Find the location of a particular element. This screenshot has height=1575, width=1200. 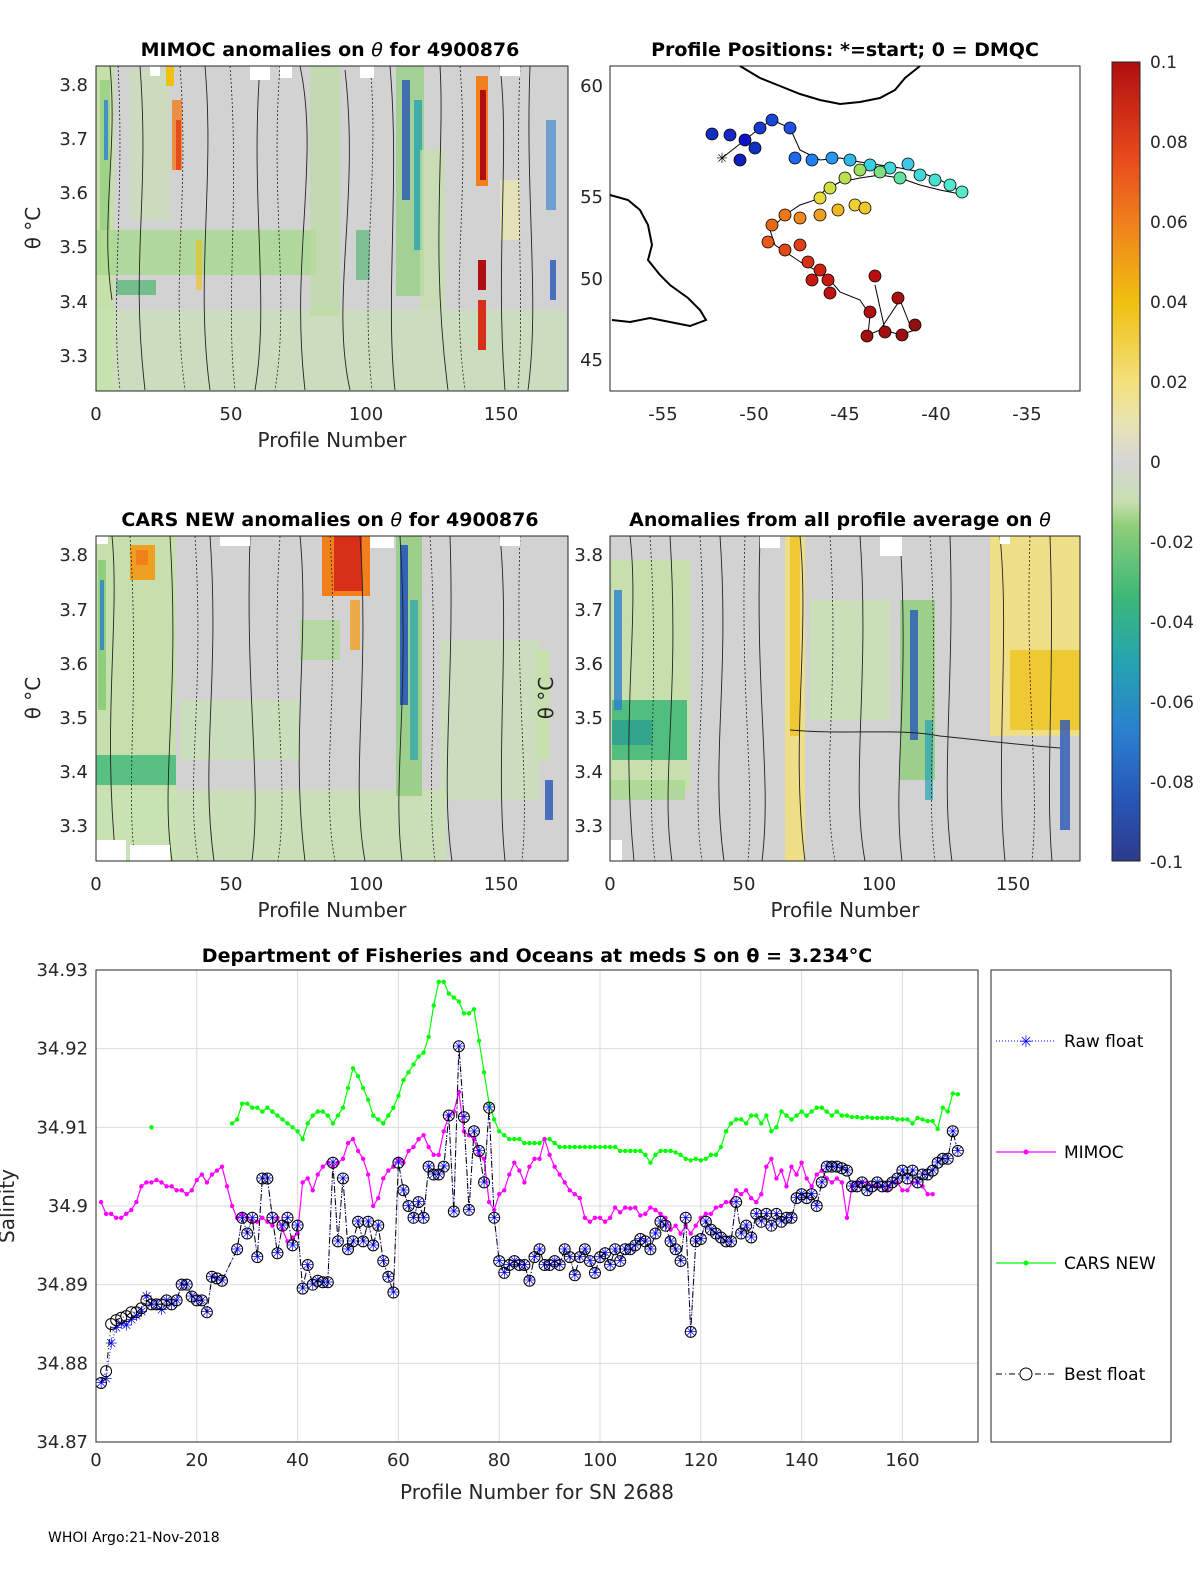

allavg-ylabel: θ °C is located at coordinates (546, 698).